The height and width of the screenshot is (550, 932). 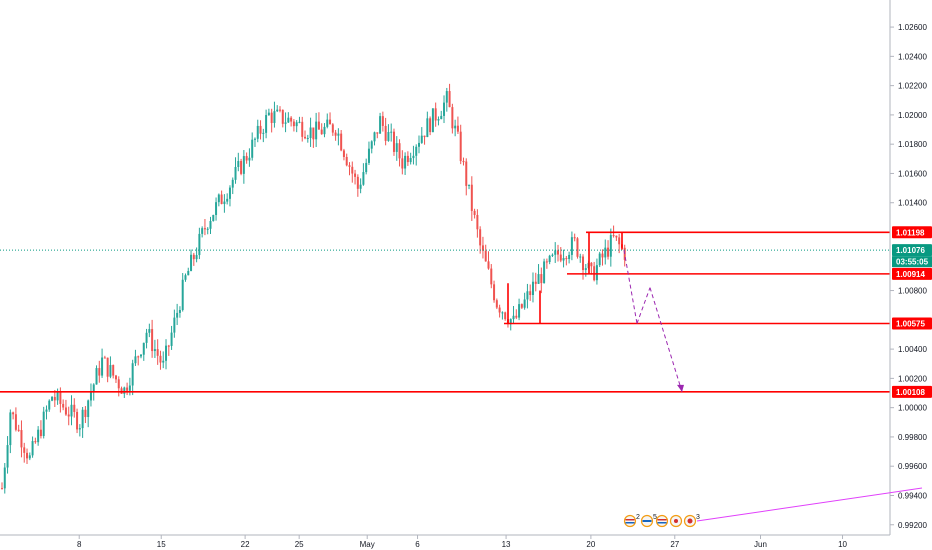 What do you see at coordinates (912, 232) in the screenshot?
I see `price-tag-1-01198-bg` at bounding box center [912, 232].